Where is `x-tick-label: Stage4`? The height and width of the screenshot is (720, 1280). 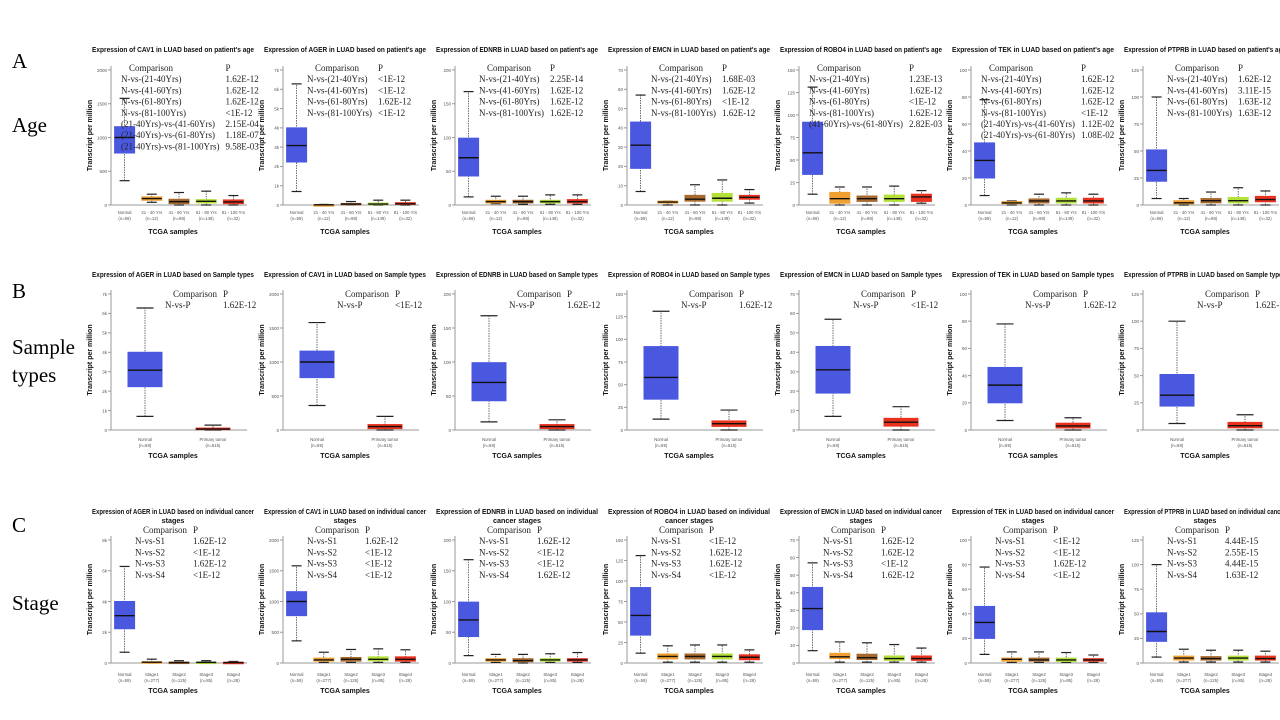
x-tick-label: Stage4 is located at coordinates (406, 674).